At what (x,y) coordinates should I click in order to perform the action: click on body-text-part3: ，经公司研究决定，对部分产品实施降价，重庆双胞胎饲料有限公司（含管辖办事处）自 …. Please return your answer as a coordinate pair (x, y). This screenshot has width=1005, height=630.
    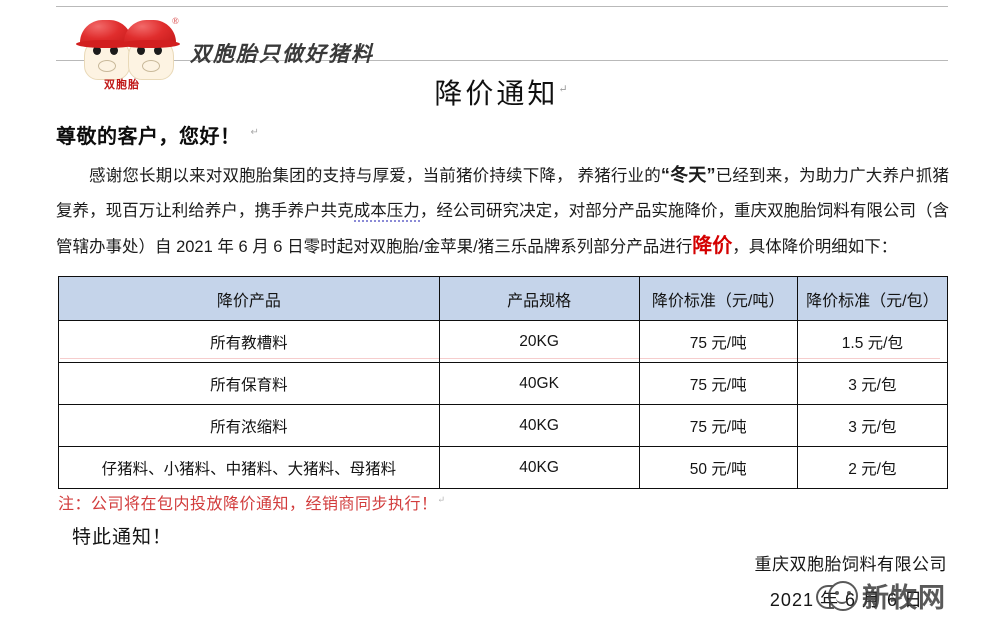
    Looking at the image, I should click on (503, 229).